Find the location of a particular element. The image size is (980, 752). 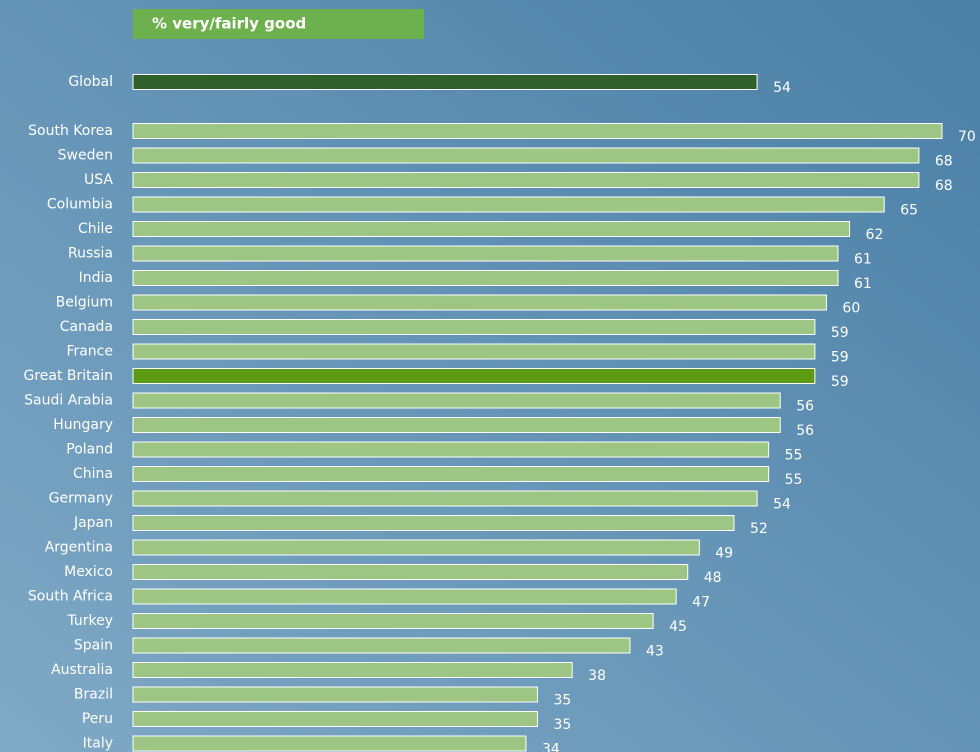

category-label: Mexico is located at coordinates (88, 572).